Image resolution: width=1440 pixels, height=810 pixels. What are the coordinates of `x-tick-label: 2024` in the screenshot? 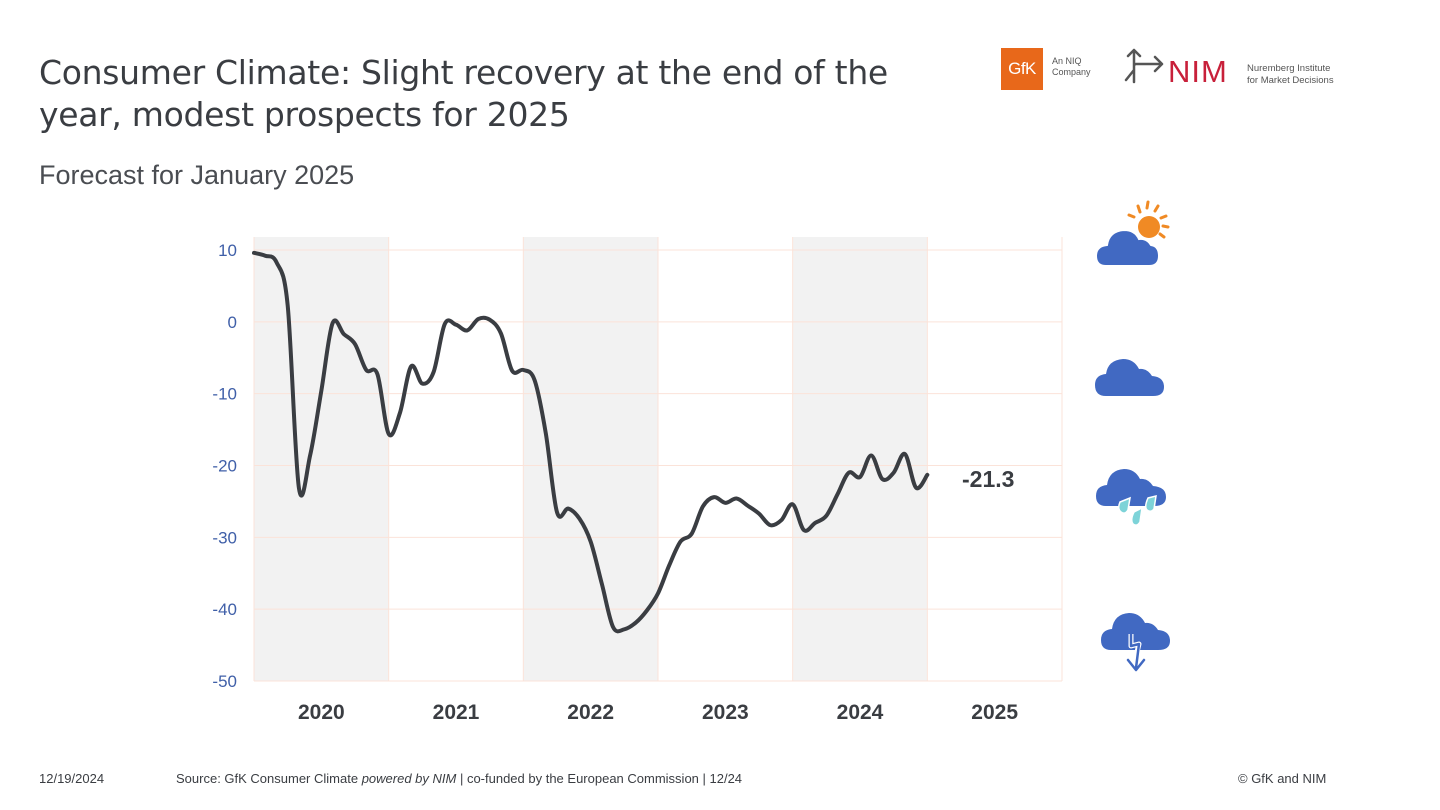 It's located at (860, 712).